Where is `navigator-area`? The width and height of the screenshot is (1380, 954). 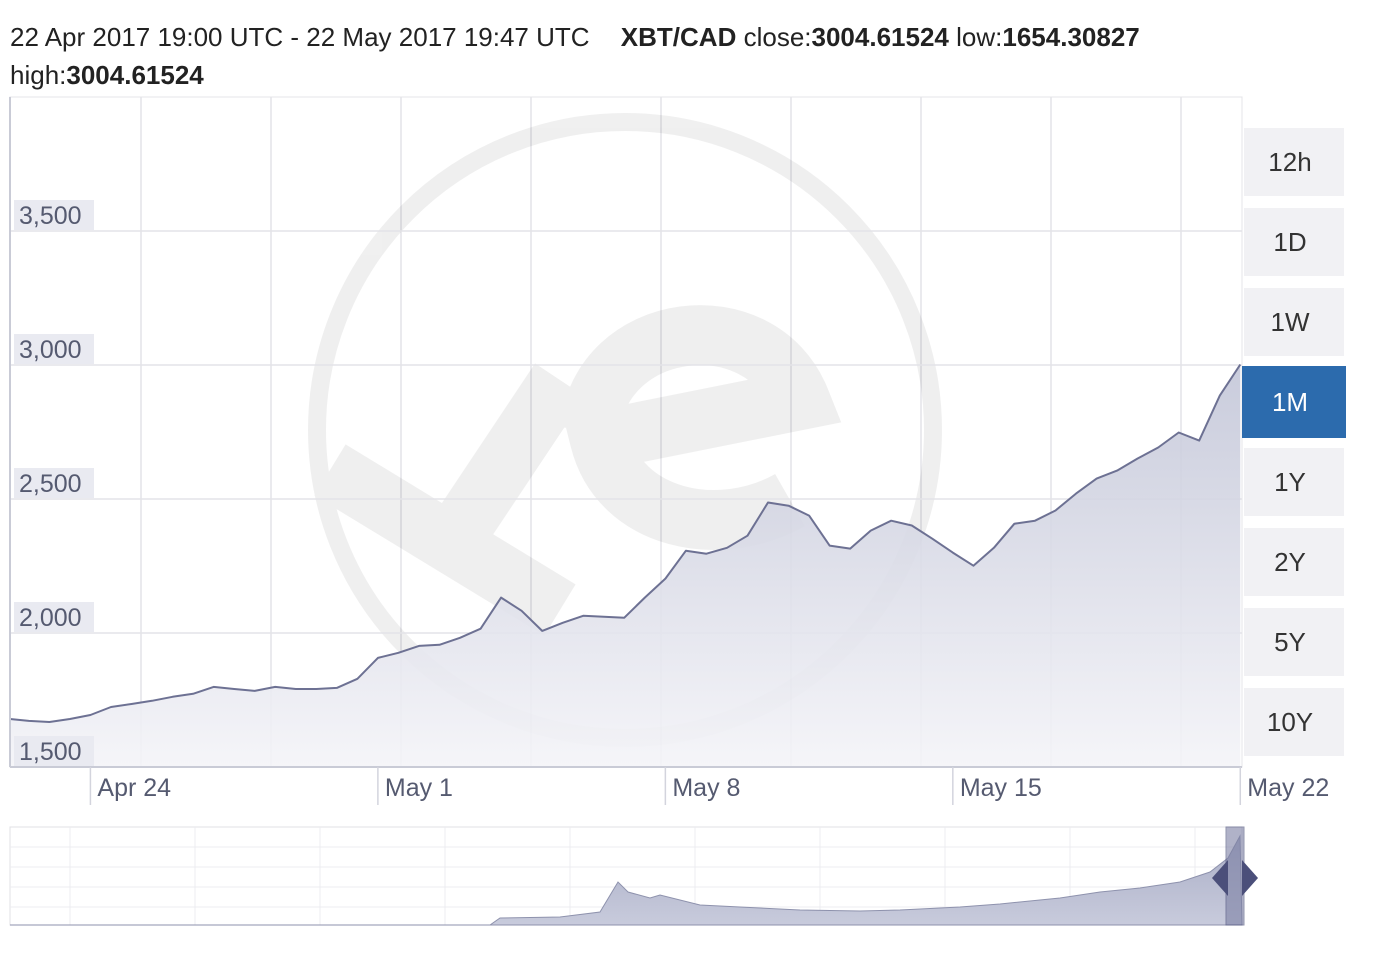 navigator-area is located at coordinates (626, 880).